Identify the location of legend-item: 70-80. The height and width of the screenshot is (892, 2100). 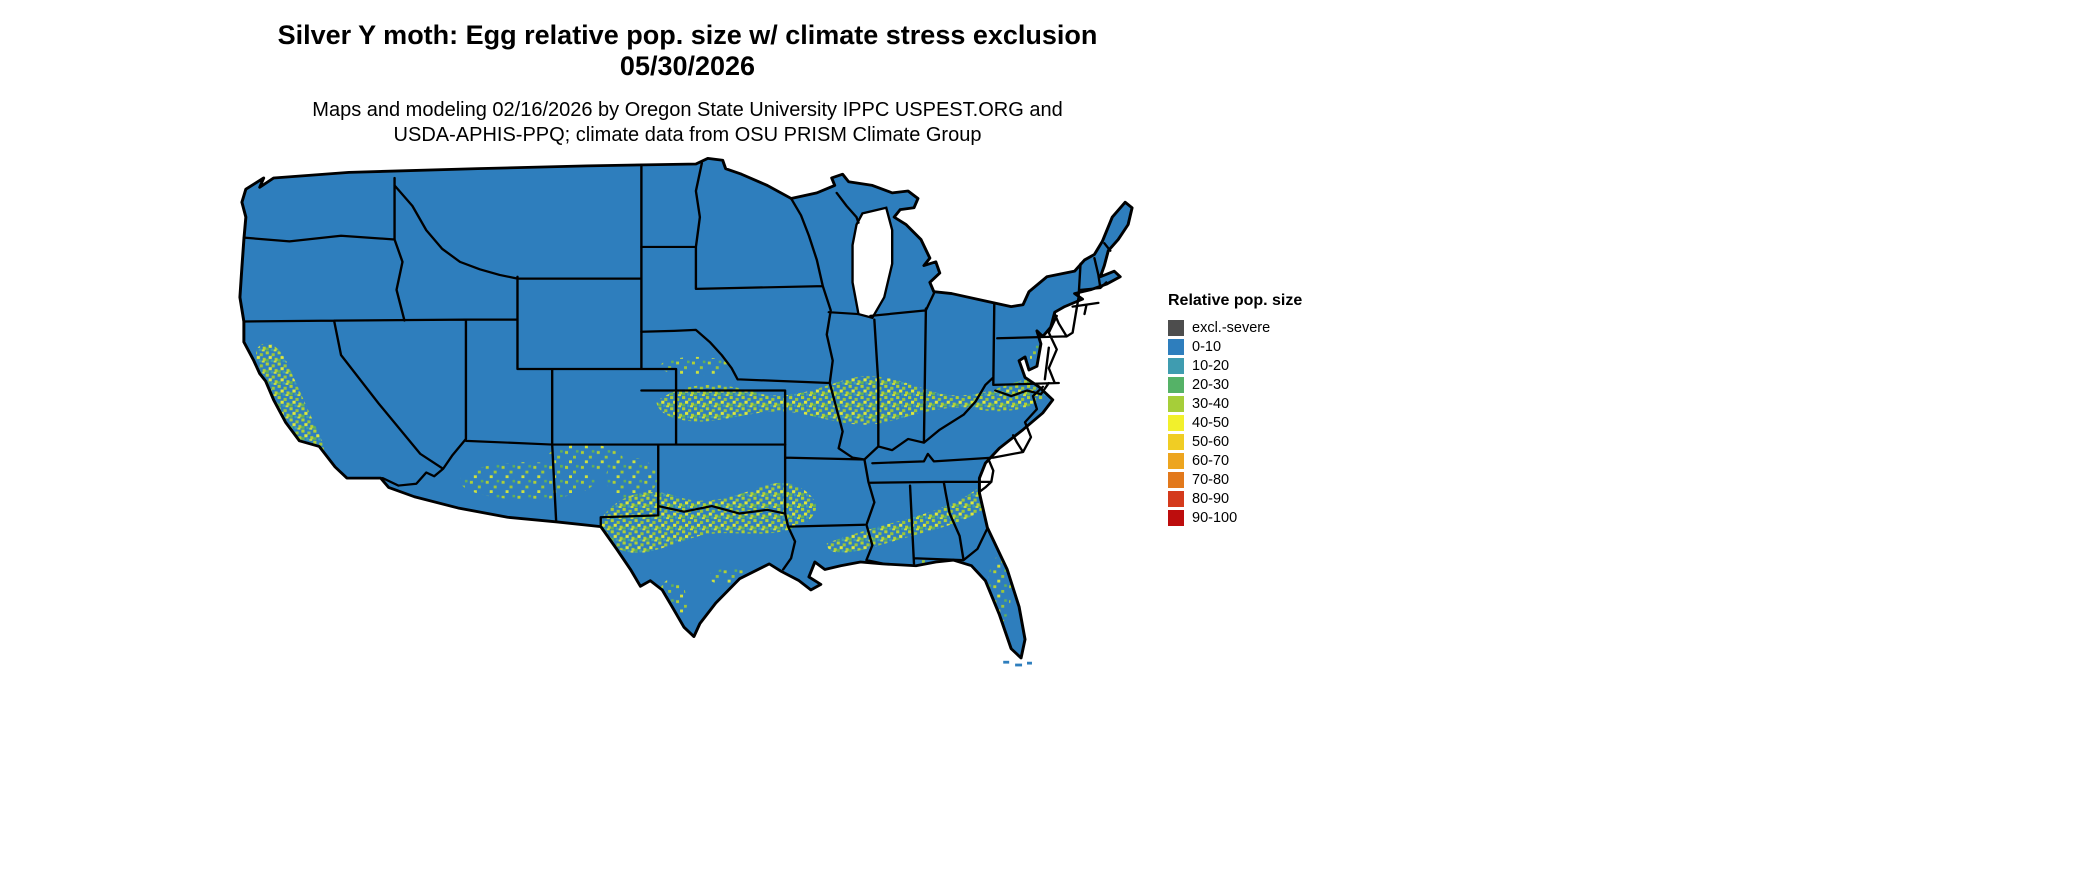
(1268, 480).